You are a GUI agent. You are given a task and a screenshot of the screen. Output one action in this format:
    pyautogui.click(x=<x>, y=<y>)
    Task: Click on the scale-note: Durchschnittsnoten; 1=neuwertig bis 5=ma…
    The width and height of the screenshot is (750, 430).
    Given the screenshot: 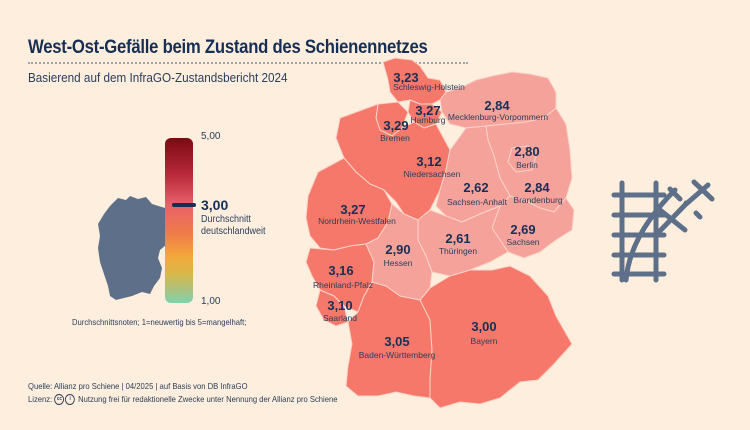 What is the action you would take?
    pyautogui.click(x=159, y=322)
    